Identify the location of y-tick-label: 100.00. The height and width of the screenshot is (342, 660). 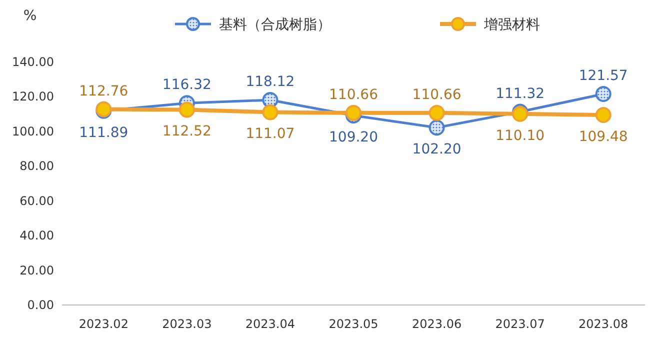
(33, 131).